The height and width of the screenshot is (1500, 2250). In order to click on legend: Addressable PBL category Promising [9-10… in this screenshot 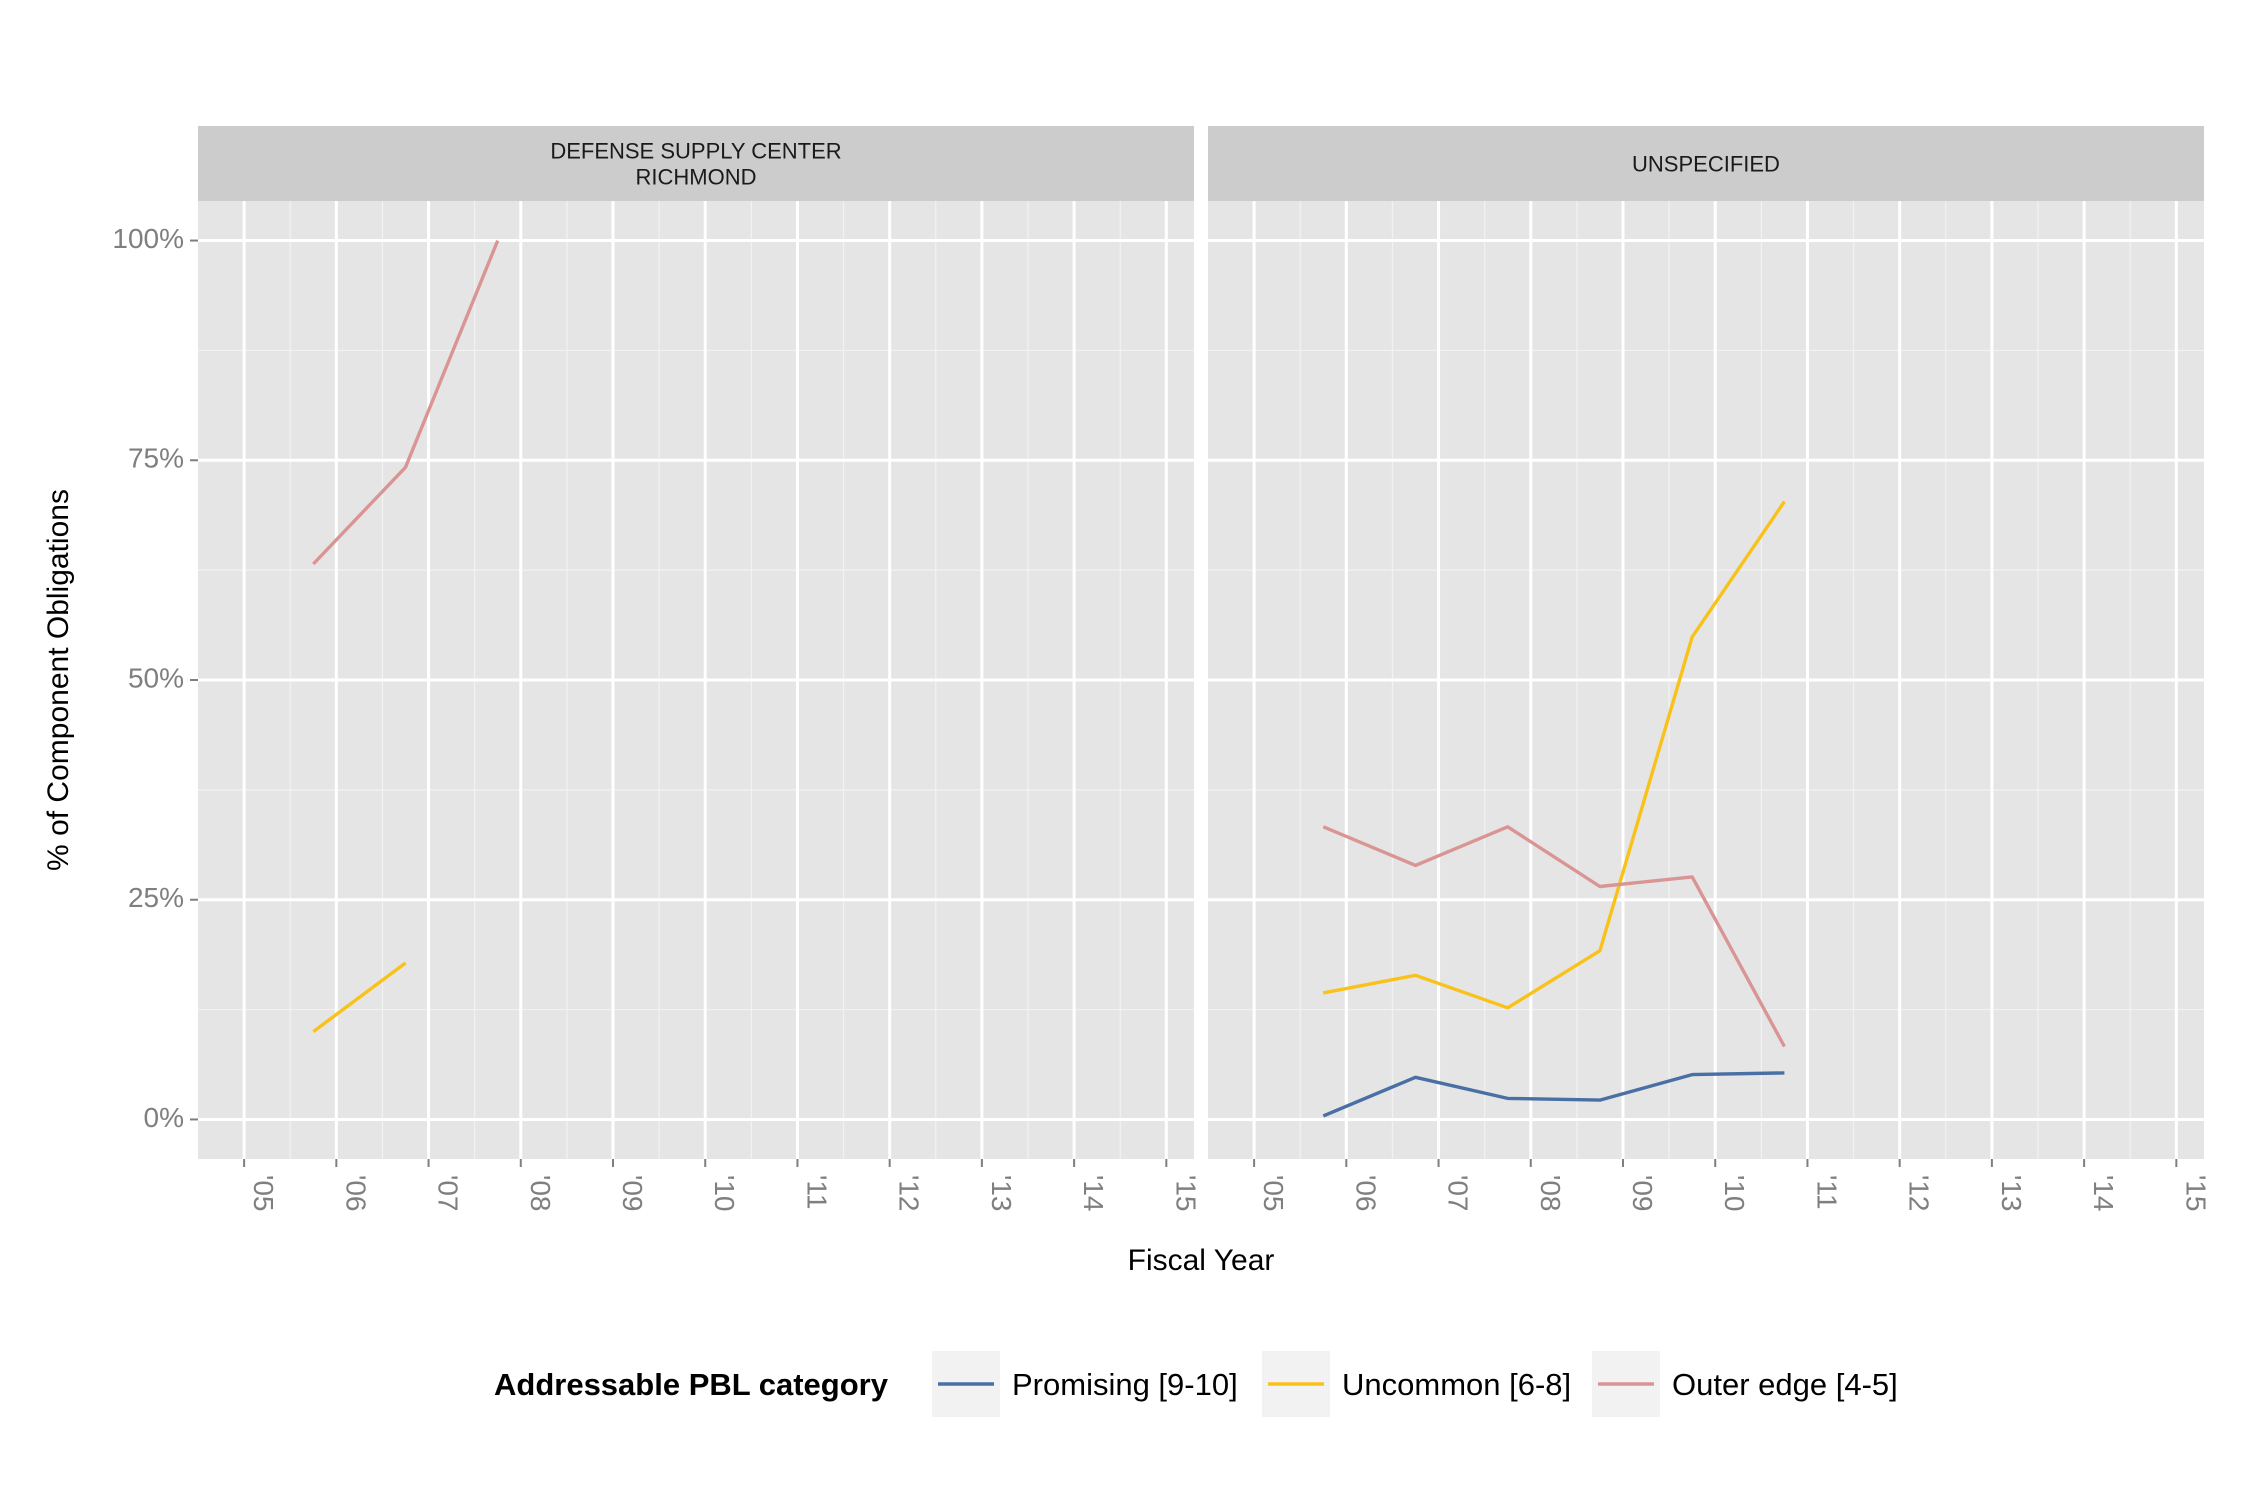, I will do `click(1196, 1384)`.